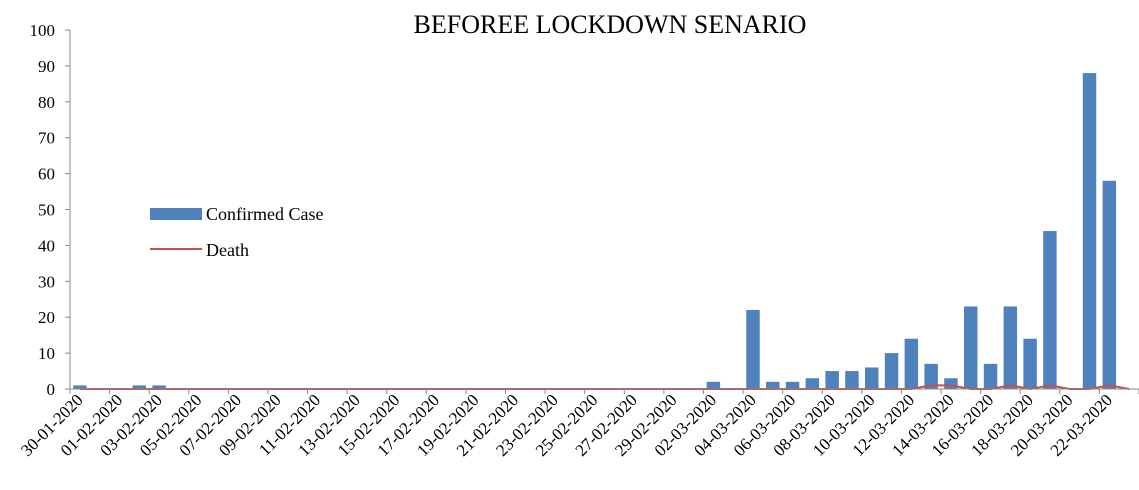 The height and width of the screenshot is (490, 1139). I want to click on bar-confirmed-19-03-2020, so click(1050, 310).